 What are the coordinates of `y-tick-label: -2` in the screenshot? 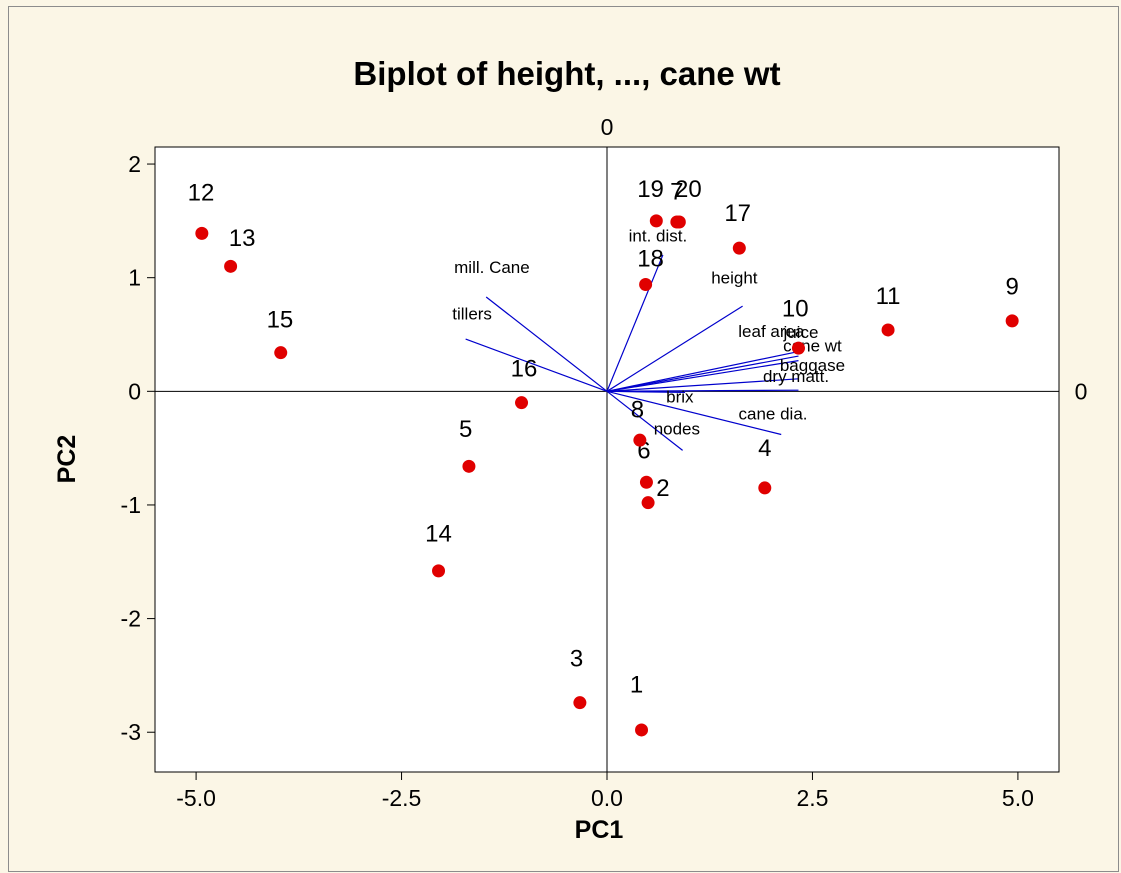 It's located at (131, 619).